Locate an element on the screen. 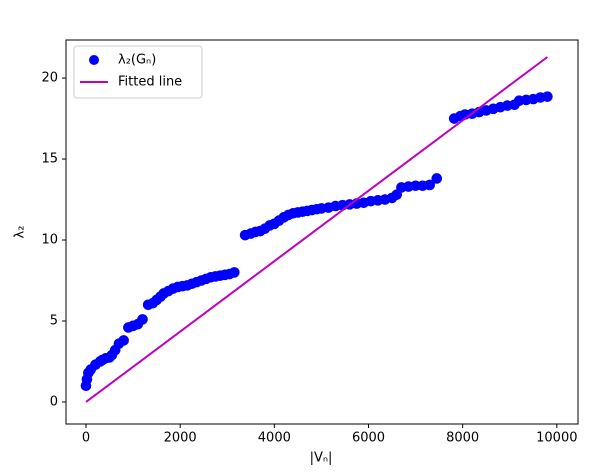  x-tick-label: 10000 is located at coordinates (556, 438).